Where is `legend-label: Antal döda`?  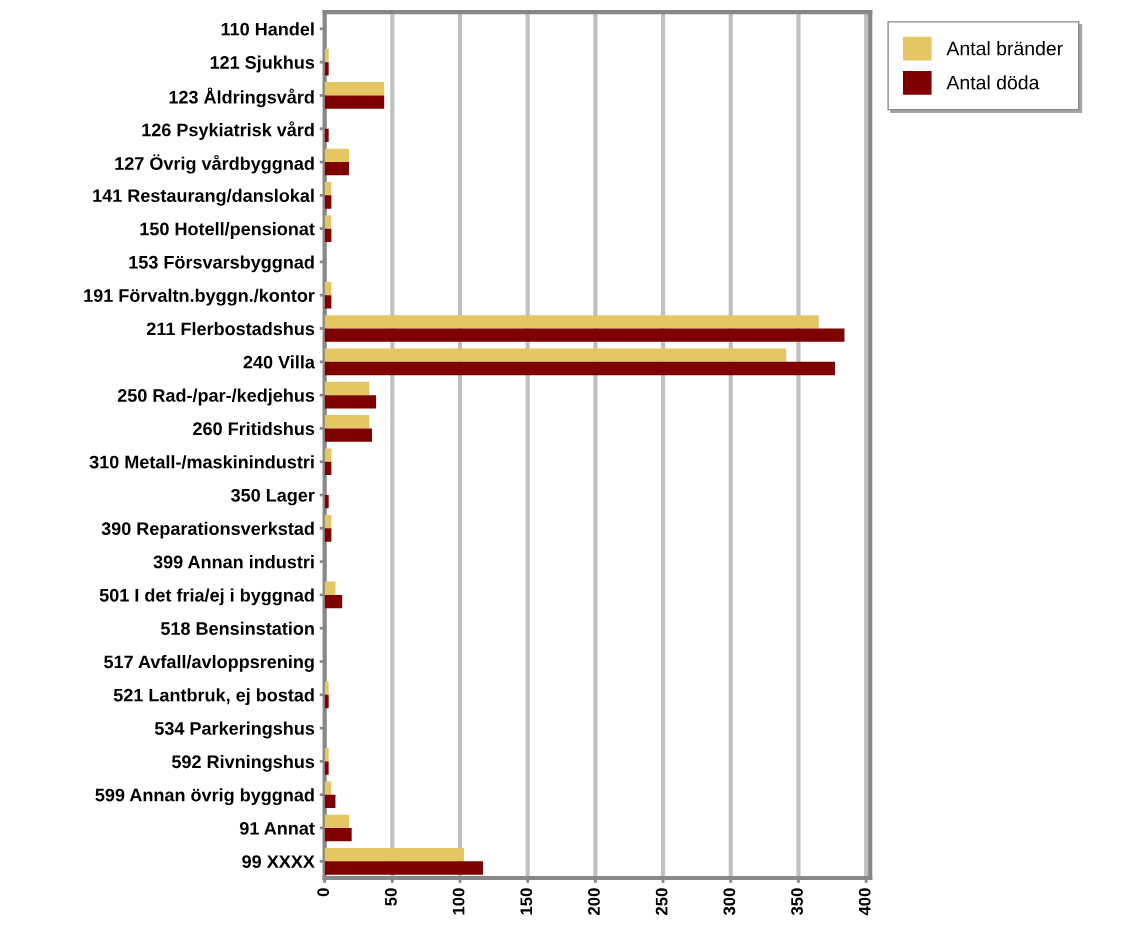 legend-label: Antal döda is located at coordinates (993, 82).